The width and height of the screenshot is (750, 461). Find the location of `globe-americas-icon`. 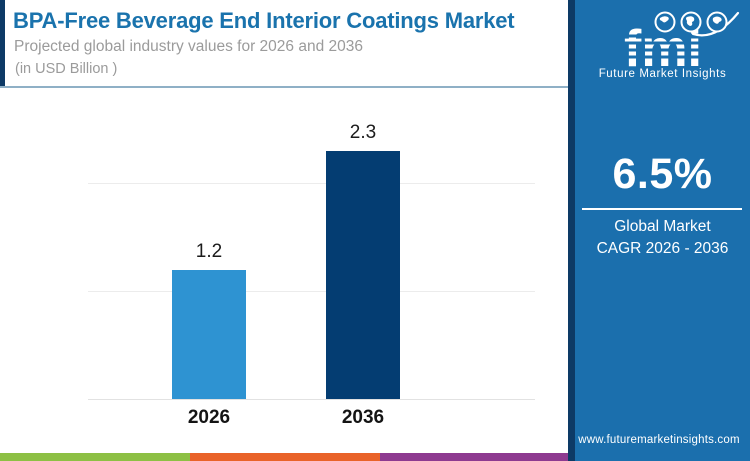

globe-americas-icon is located at coordinates (665, 22).